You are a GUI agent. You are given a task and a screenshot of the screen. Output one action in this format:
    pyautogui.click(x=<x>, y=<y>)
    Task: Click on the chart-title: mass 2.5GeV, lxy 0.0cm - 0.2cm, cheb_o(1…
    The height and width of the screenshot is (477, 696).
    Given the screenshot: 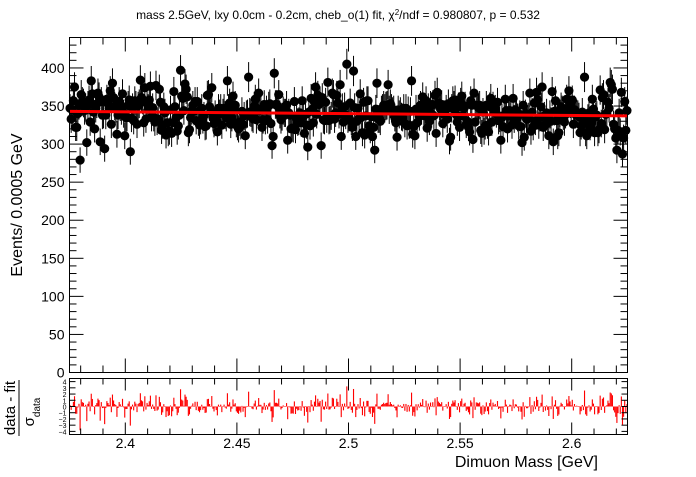 What is the action you would take?
    pyautogui.click(x=338, y=15)
    